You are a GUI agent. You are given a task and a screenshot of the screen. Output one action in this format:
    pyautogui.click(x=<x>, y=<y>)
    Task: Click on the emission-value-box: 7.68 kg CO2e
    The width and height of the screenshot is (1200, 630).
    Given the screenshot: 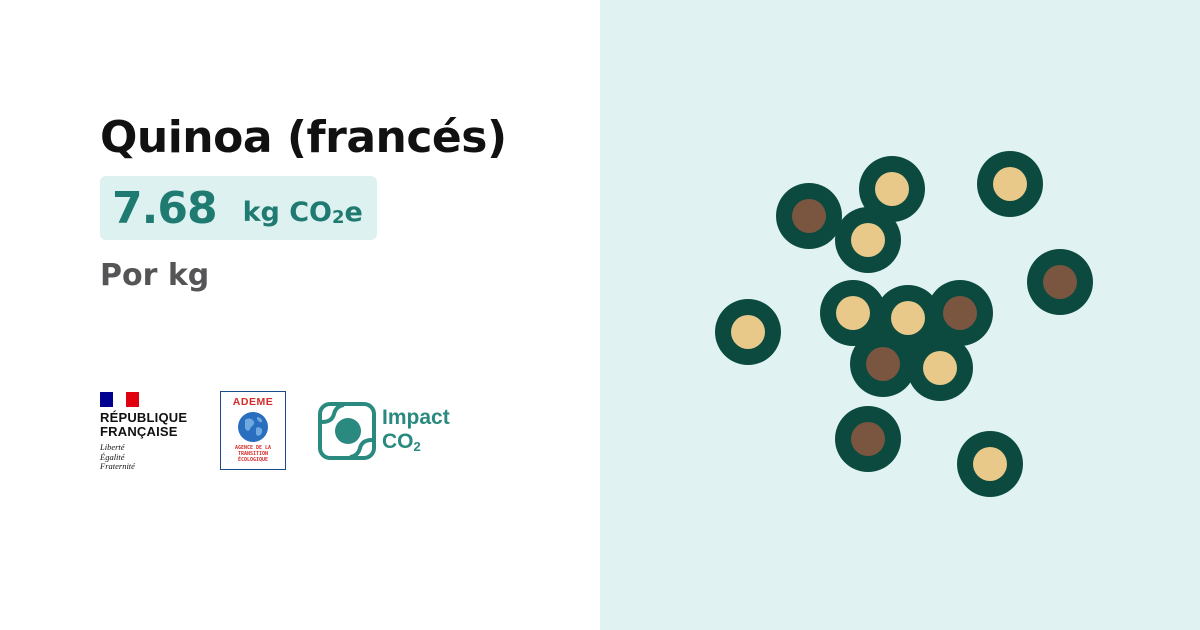 What is the action you would take?
    pyautogui.click(x=238, y=208)
    